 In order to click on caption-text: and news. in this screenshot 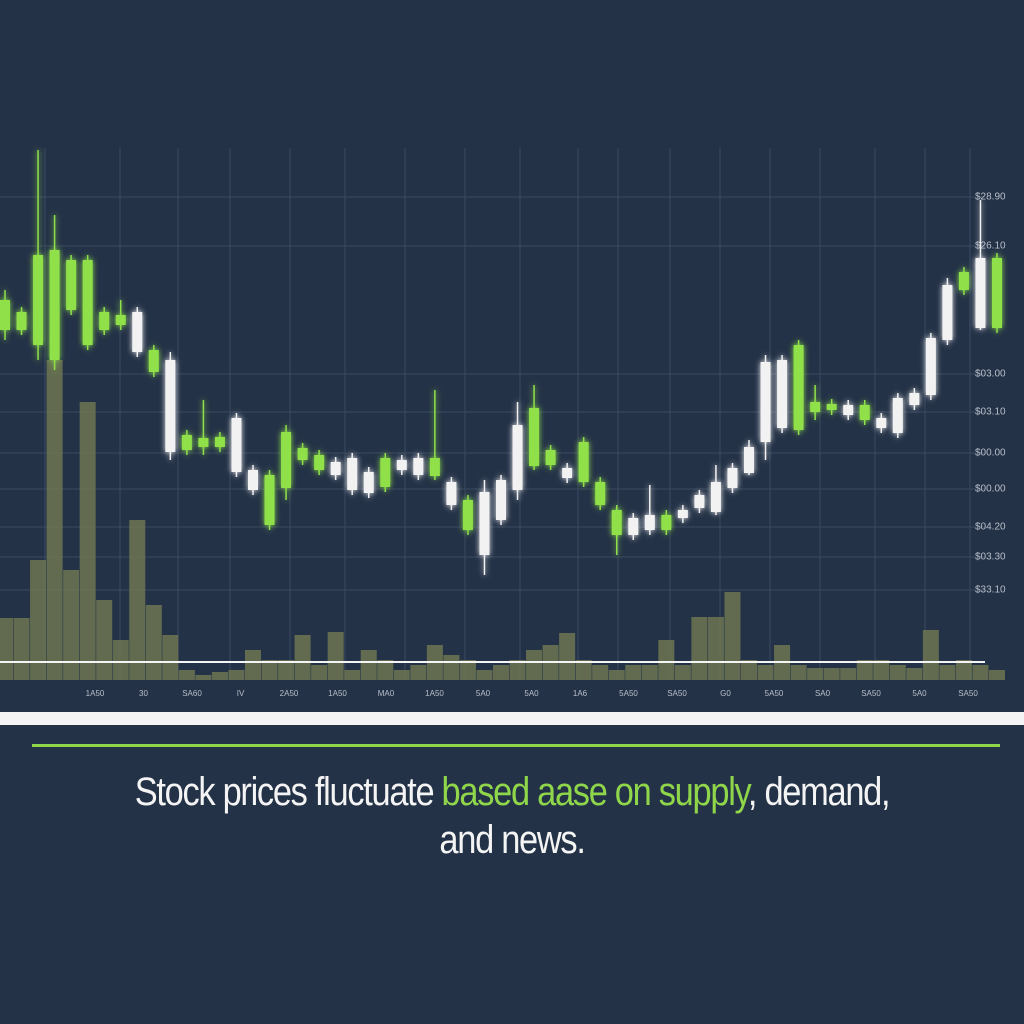, I will do `click(512, 840)`.